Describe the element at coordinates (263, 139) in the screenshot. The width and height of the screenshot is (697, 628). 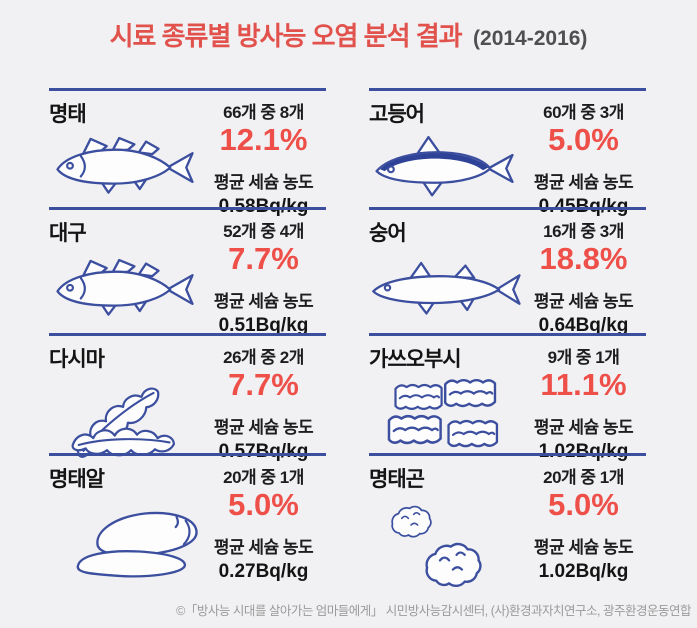
I see `detection-percent: 12.1%` at that location.